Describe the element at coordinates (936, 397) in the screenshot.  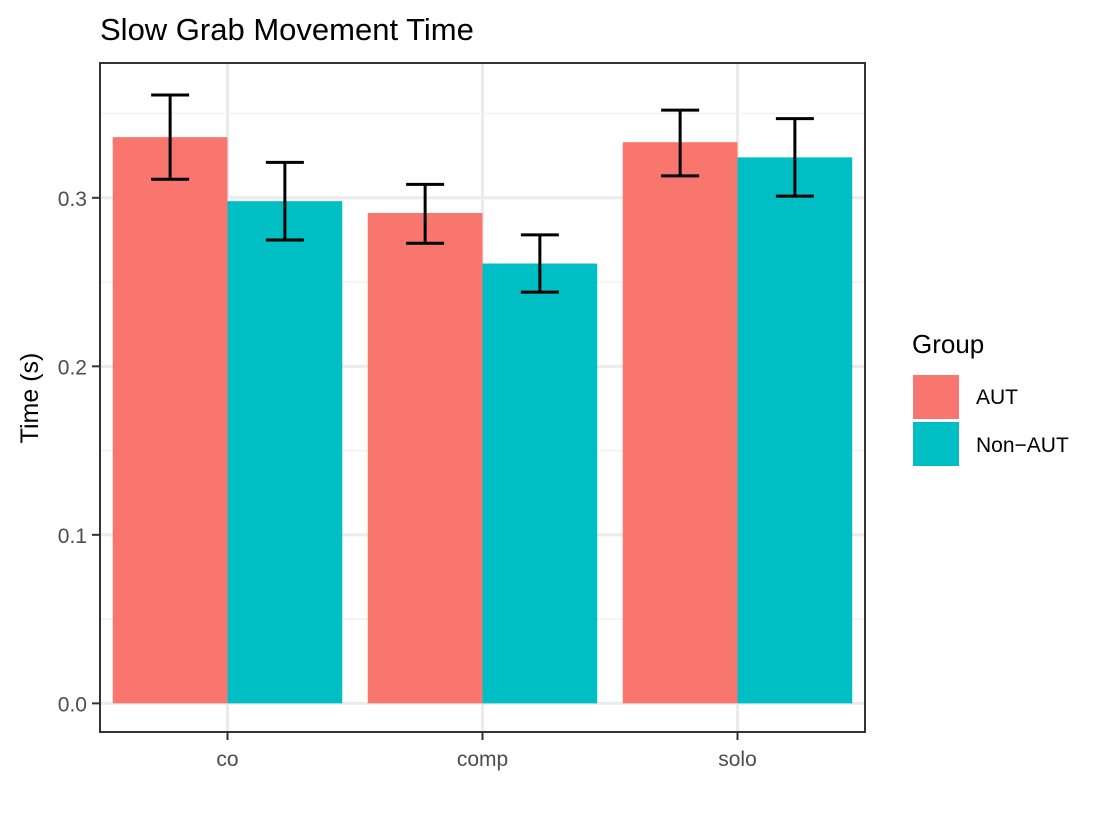
I see `legend-key-aut` at that location.